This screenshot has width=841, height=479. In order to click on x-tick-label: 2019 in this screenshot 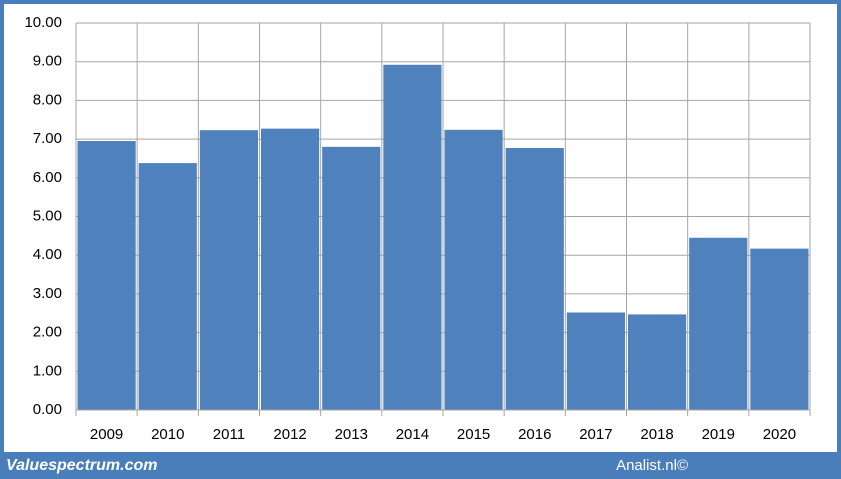, I will do `click(718, 434)`.